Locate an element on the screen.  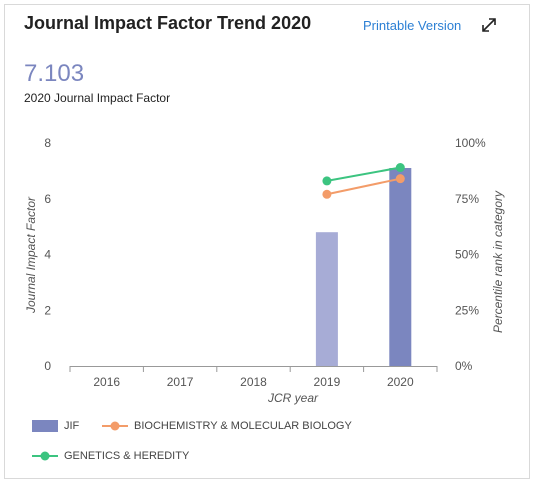
y-tick-label-left: 2 is located at coordinates (47, 310).